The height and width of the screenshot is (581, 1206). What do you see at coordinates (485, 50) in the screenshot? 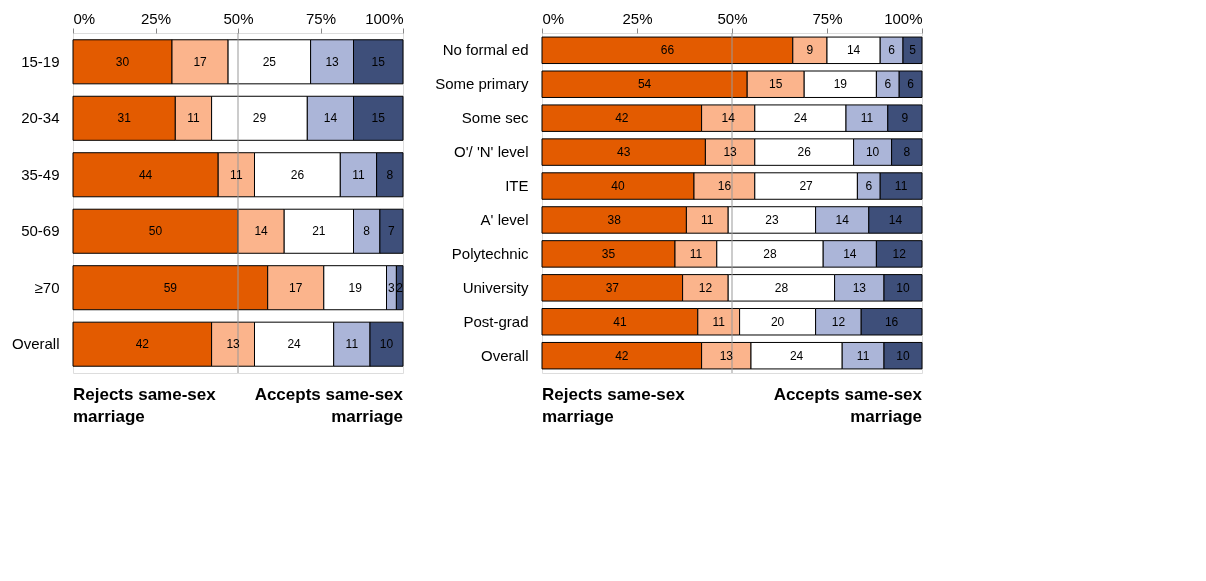
I see `y-tick-label: No formal ed` at bounding box center [485, 50].